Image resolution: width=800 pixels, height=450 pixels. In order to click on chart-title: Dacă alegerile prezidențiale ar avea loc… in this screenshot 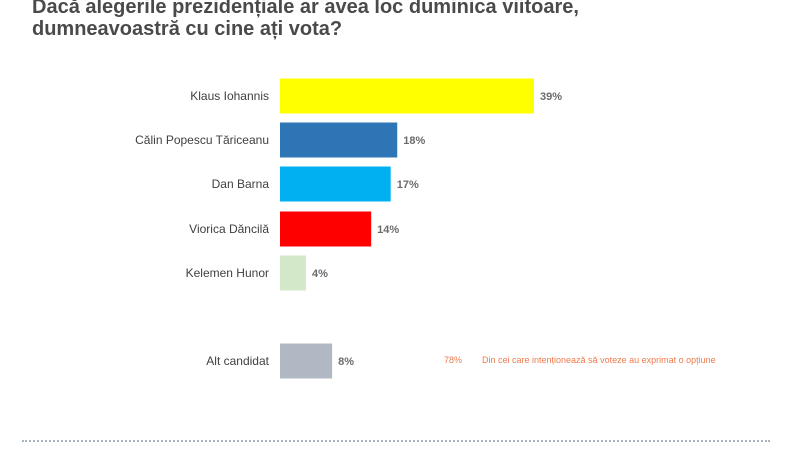, I will do `click(412, 20)`.